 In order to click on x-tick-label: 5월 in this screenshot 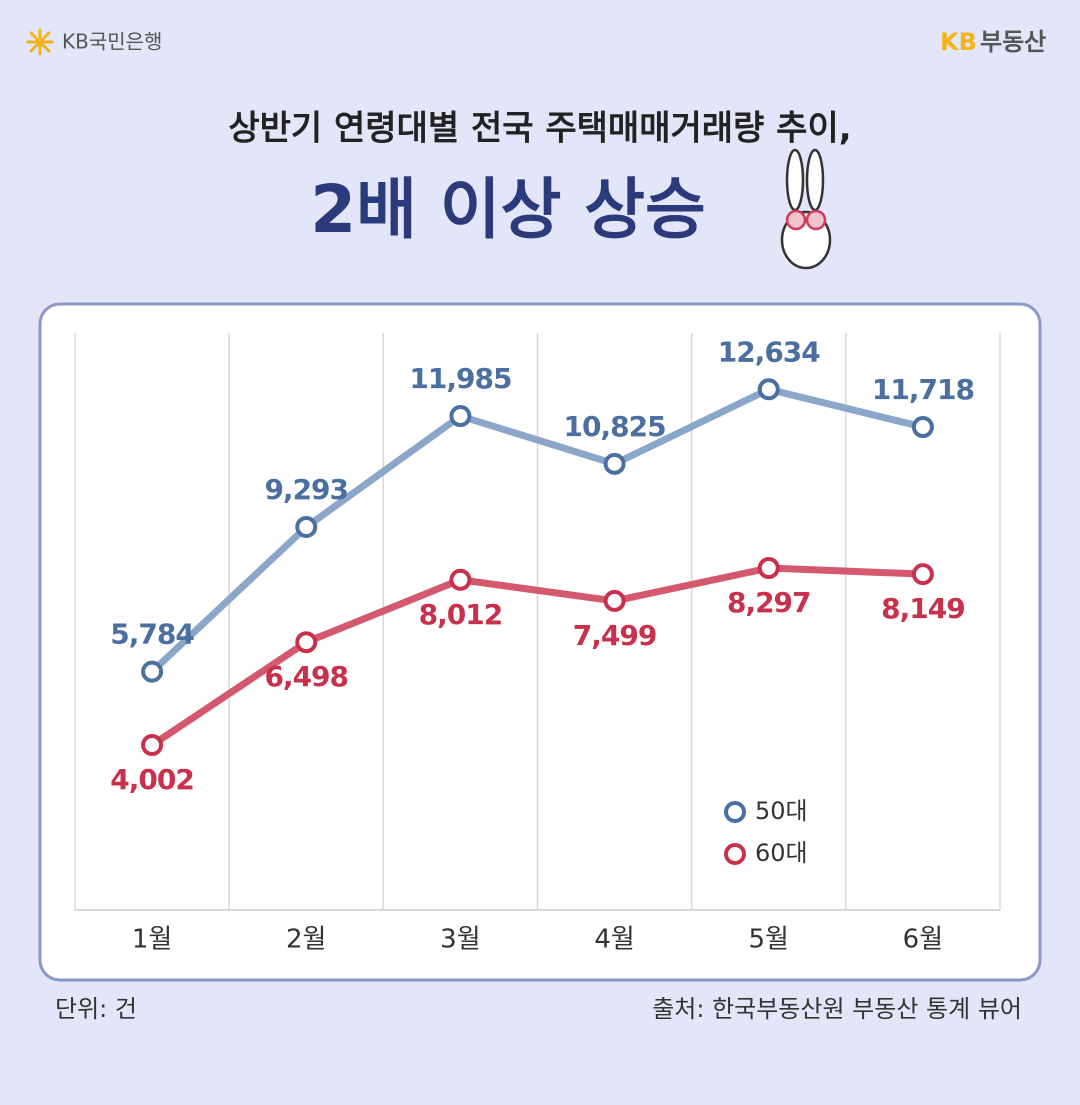, I will do `click(769, 940)`.